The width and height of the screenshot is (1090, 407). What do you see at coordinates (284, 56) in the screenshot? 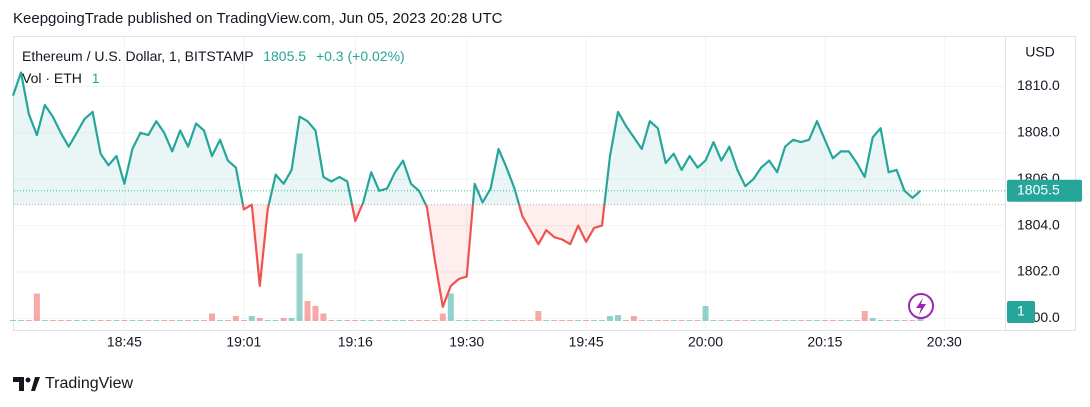
I see `legend-price: 1805.5` at bounding box center [284, 56].